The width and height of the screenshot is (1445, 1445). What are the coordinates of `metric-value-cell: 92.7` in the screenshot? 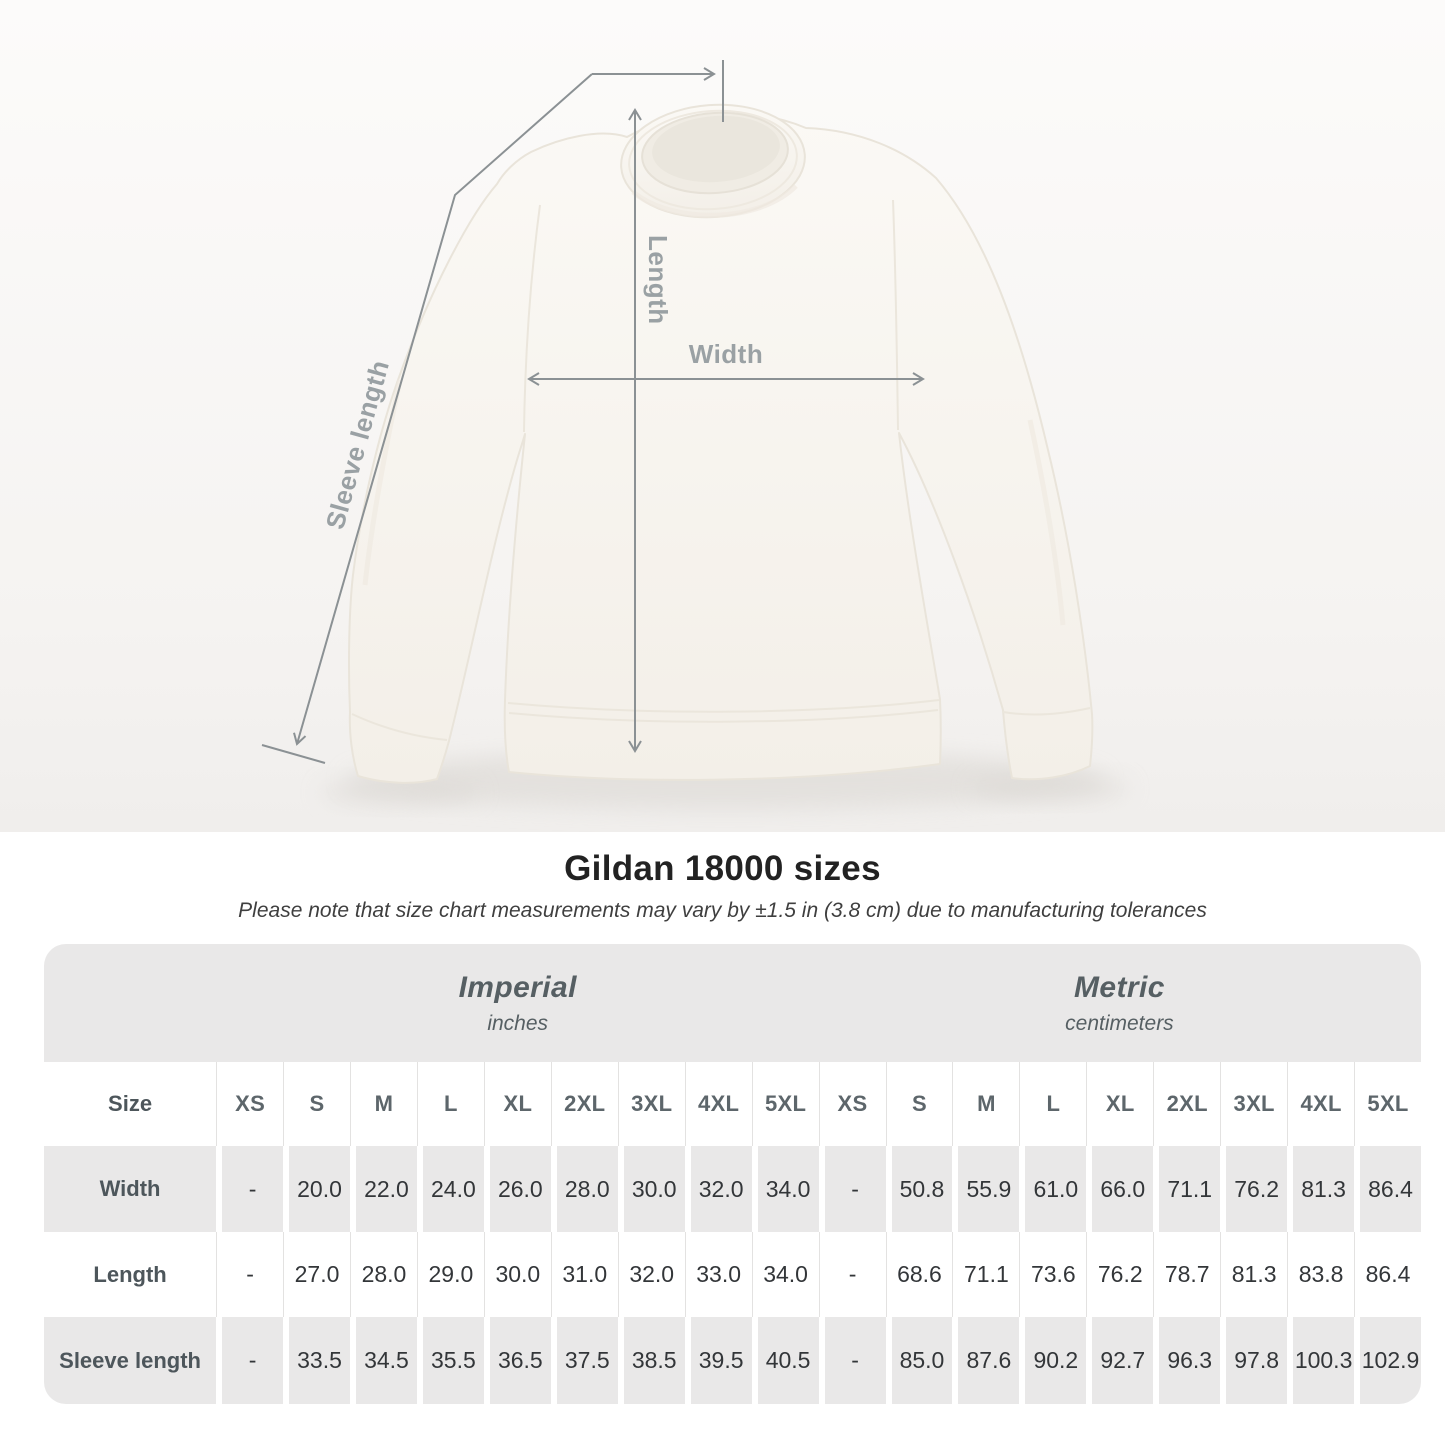 It's located at (1120, 1360).